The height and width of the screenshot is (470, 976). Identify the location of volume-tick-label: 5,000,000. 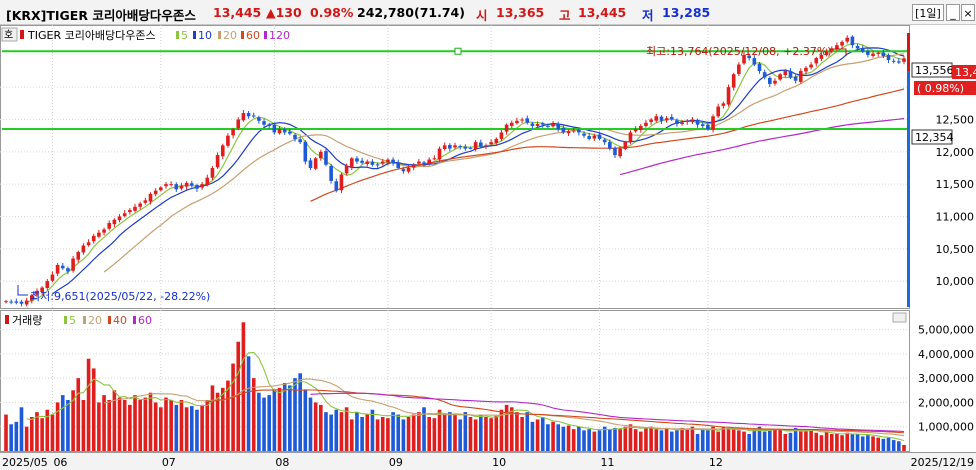
(946, 330).